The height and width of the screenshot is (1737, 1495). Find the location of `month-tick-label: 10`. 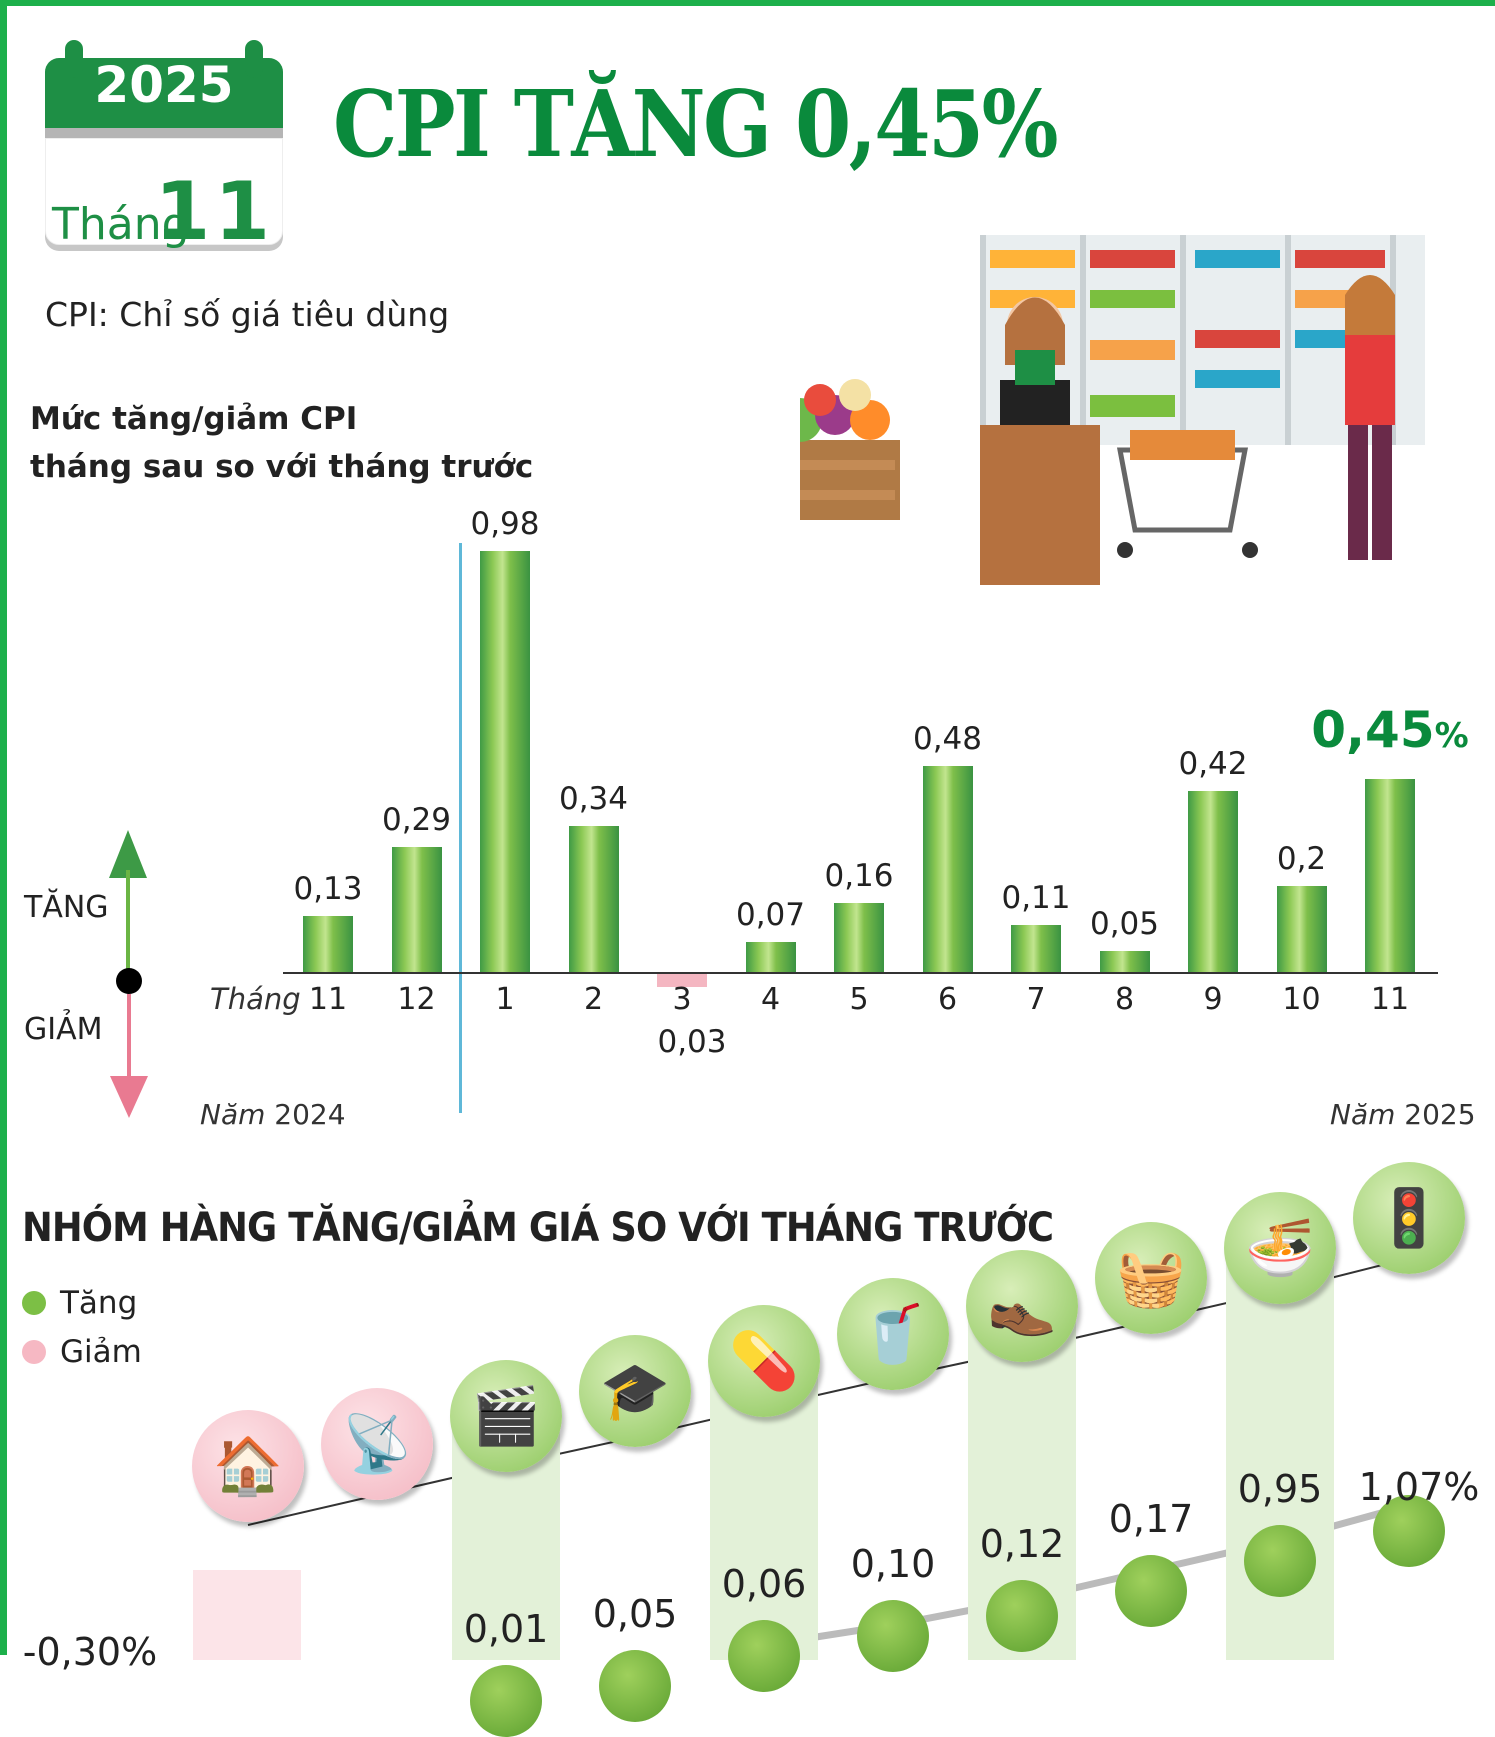

month-tick-label: 10 is located at coordinates (1301, 999).